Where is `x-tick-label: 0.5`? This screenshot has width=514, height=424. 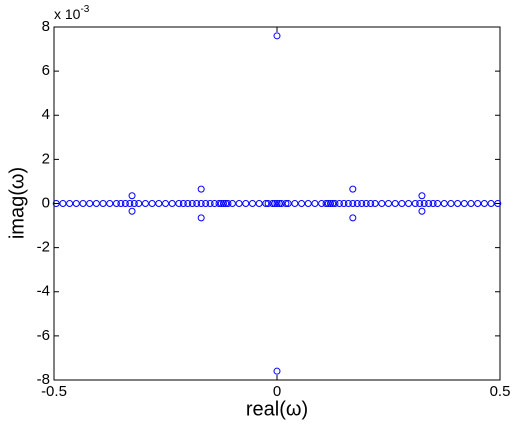
x-tick-label: 0.5 is located at coordinates (500, 391).